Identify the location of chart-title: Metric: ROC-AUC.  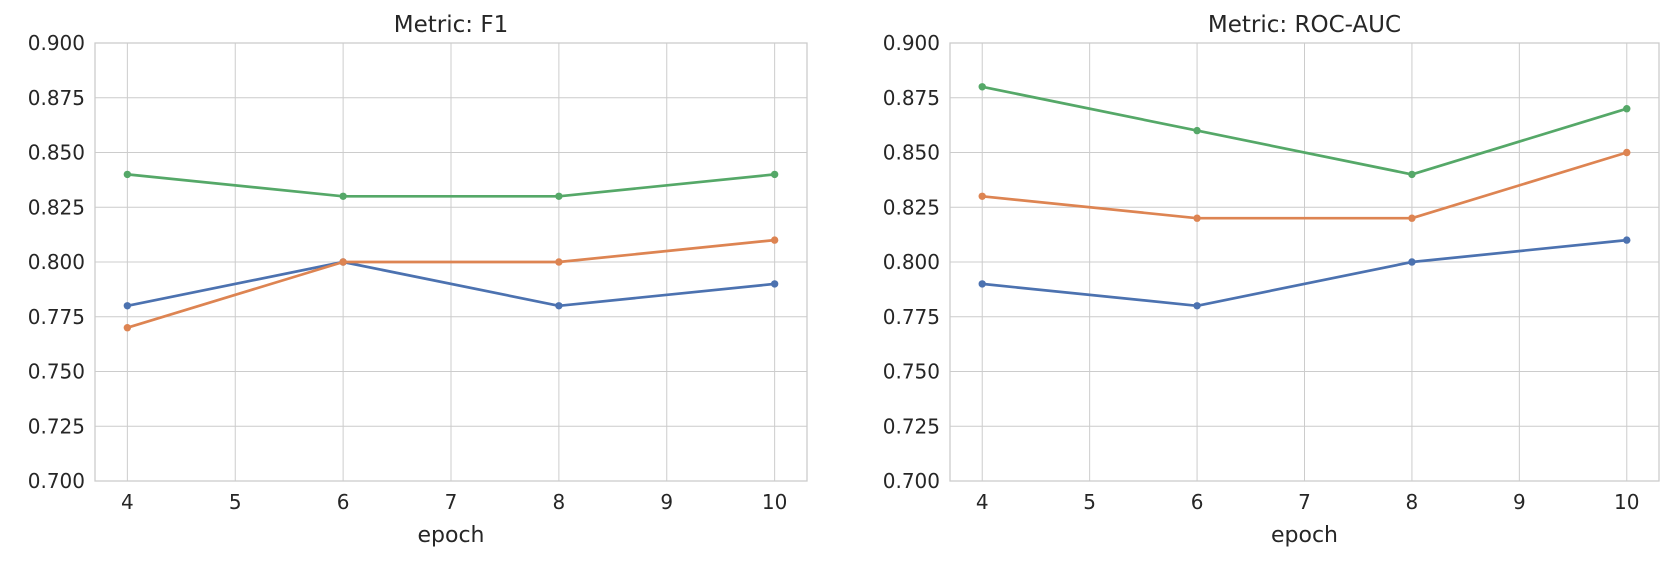
(1304, 25).